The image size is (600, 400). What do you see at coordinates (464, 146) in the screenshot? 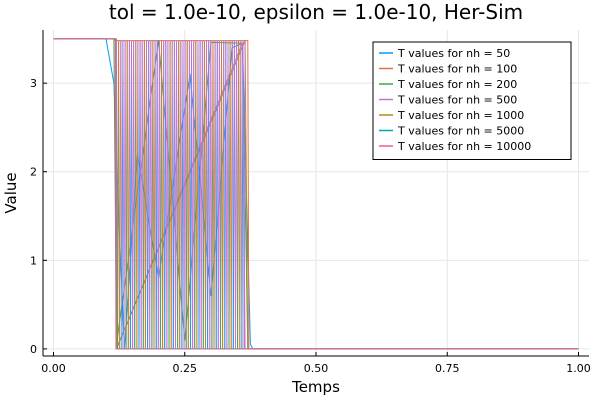
I see `legend-label: T values for nh = 10000` at bounding box center [464, 146].